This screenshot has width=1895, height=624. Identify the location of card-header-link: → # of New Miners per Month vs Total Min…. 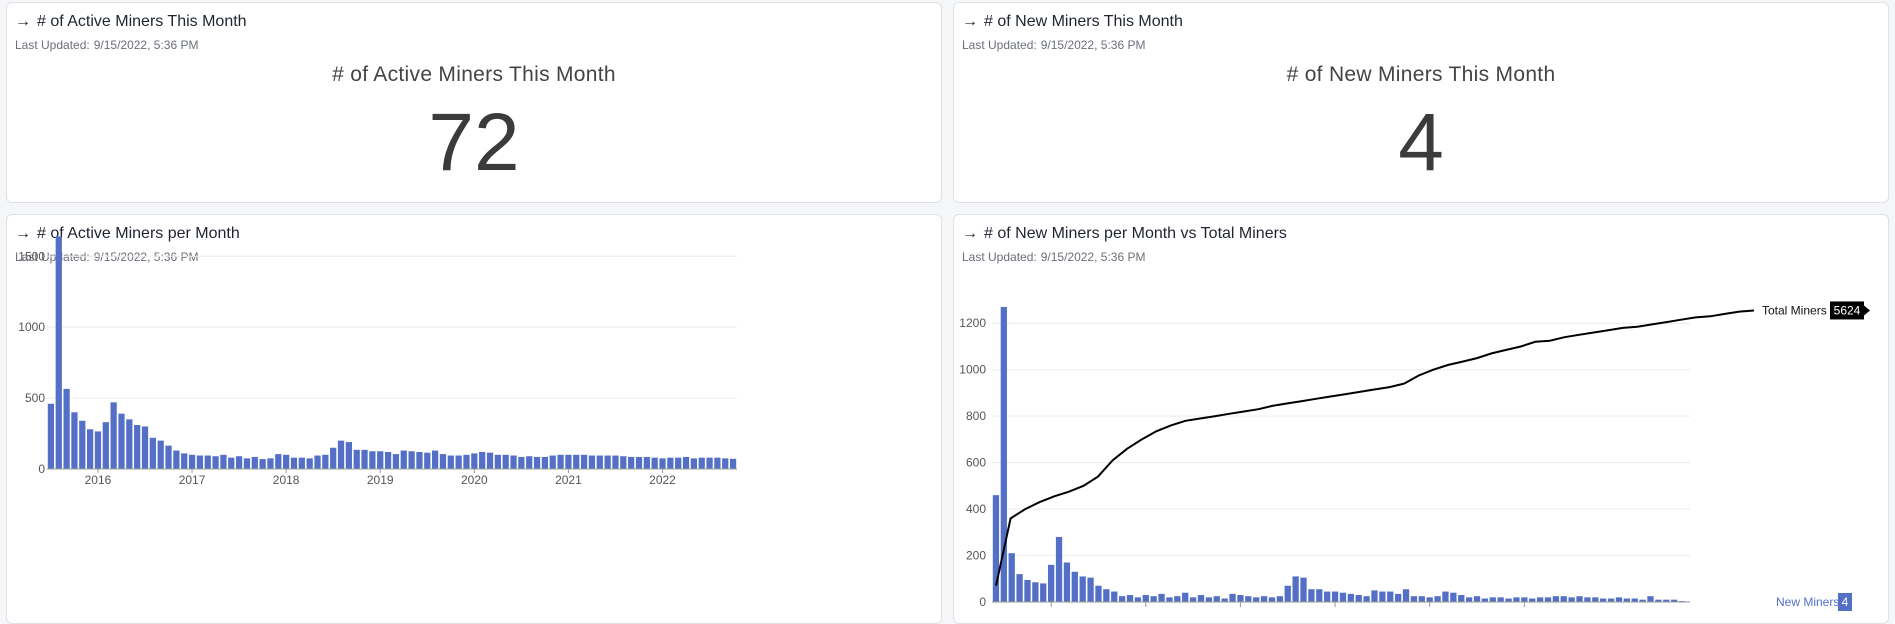
(1124, 234).